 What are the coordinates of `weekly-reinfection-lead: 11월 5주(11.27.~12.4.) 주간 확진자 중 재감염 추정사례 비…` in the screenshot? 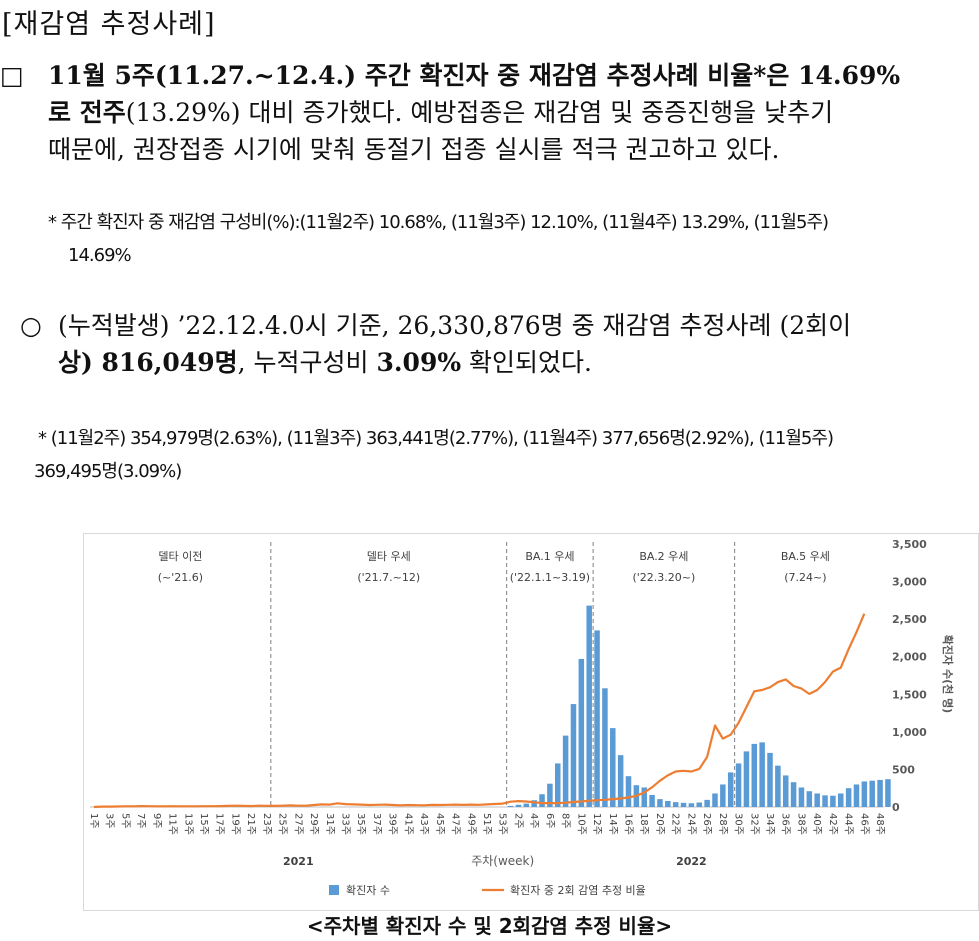 It's located at (474, 75).